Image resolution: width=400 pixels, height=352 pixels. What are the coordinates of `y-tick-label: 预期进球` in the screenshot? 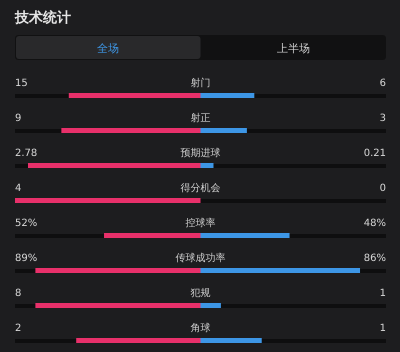 It's located at (200, 153).